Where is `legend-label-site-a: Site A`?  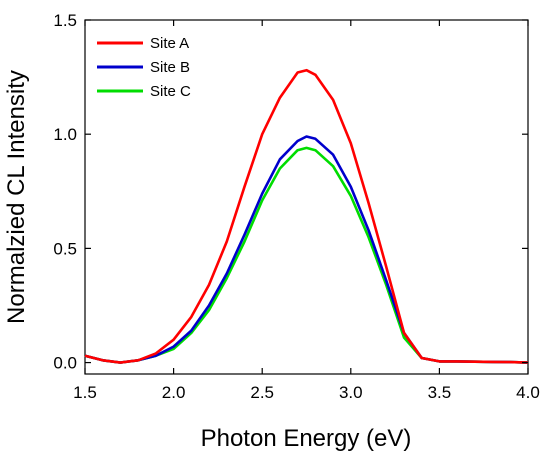 legend-label-site-a: Site A is located at coordinates (169, 43).